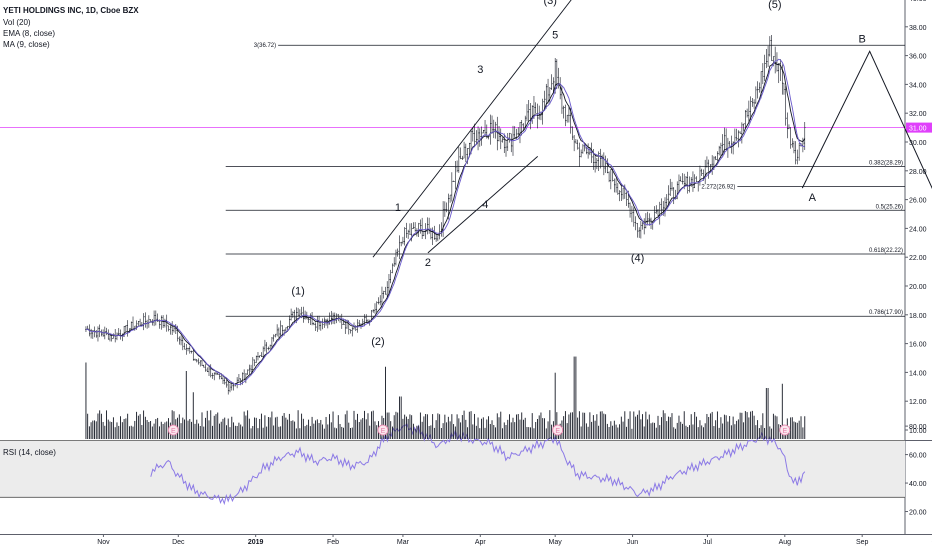 The height and width of the screenshot is (555, 932). Describe the element at coordinates (297, 292) in the screenshot. I see `wave-label: (1)` at that location.